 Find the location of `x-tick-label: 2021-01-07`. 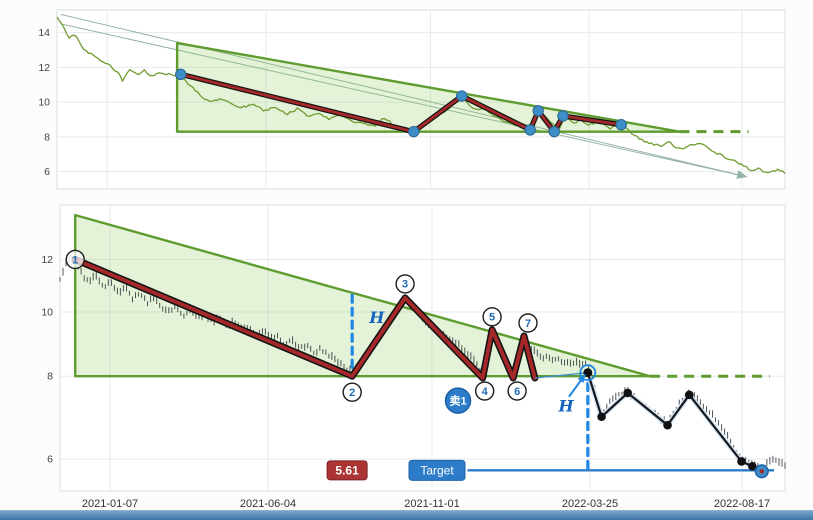

x-tick-label: 2021-01-07 is located at coordinates (110, 504).